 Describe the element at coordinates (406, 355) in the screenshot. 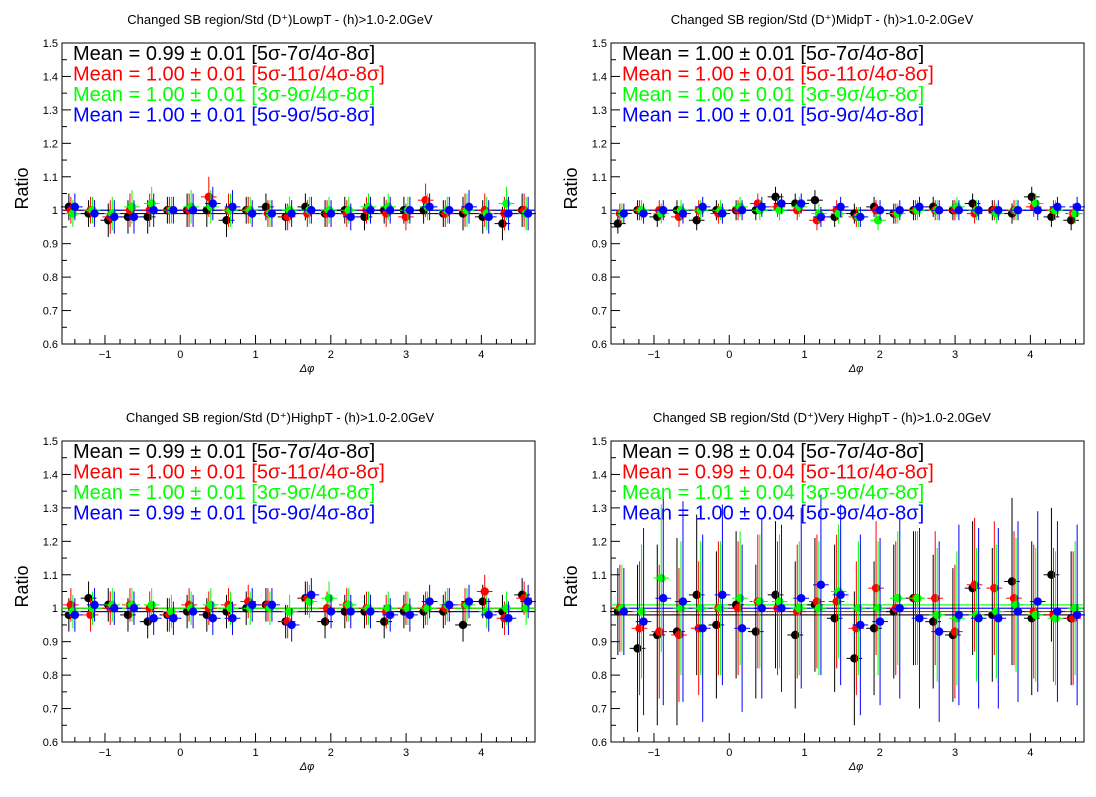

I see `x-tick-label: 3` at that location.